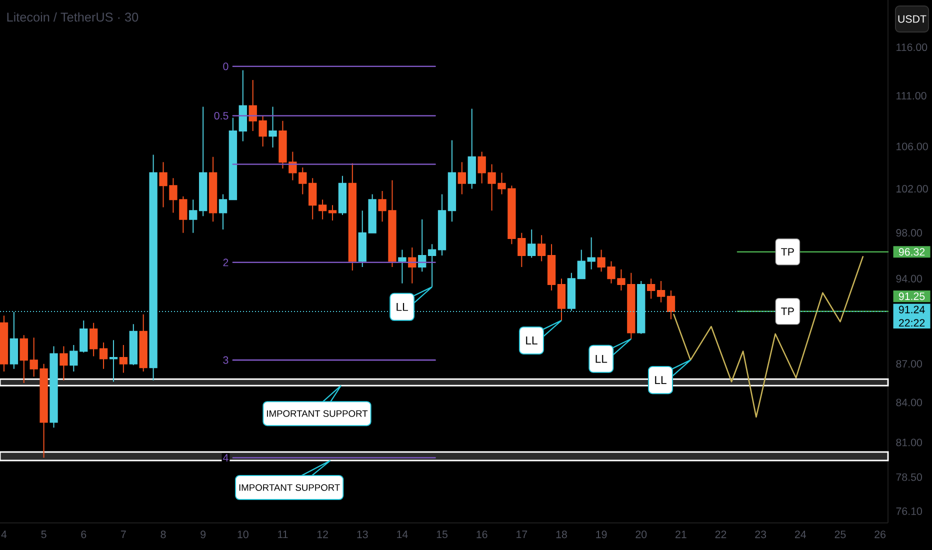 The width and height of the screenshot is (932, 550). I want to click on x-tick-label: 22, so click(720, 534).